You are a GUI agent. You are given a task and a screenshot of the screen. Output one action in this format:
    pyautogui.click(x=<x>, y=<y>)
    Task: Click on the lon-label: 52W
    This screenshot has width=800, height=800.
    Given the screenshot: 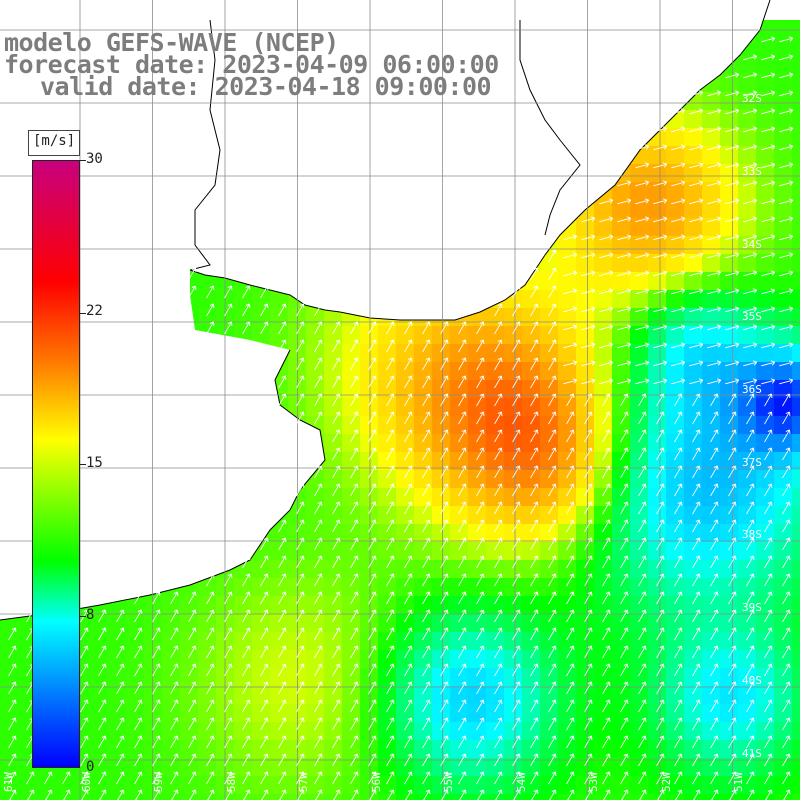 What is the action you would take?
    pyautogui.click(x=666, y=782)
    